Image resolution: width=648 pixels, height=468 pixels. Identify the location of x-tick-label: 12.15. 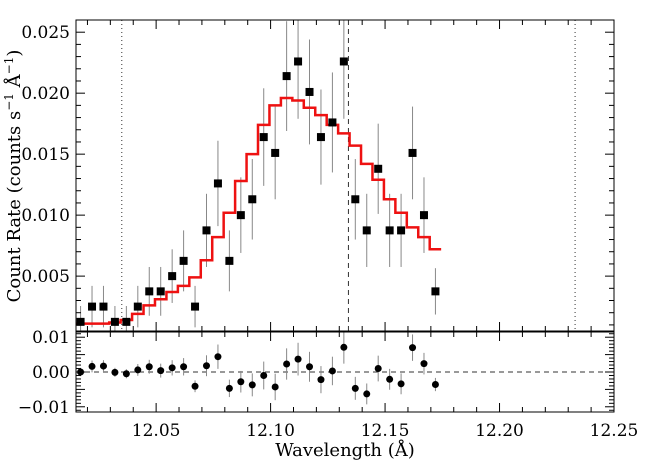
(385, 431).